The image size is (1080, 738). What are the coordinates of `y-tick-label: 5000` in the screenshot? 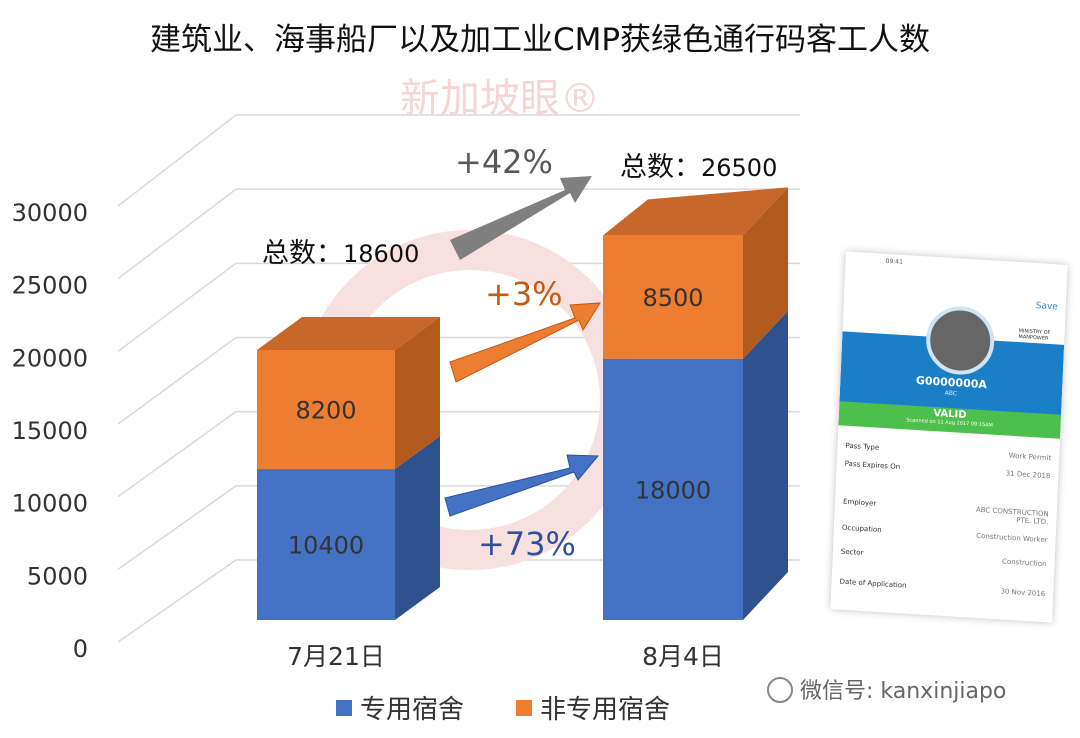 It's located at (57, 576).